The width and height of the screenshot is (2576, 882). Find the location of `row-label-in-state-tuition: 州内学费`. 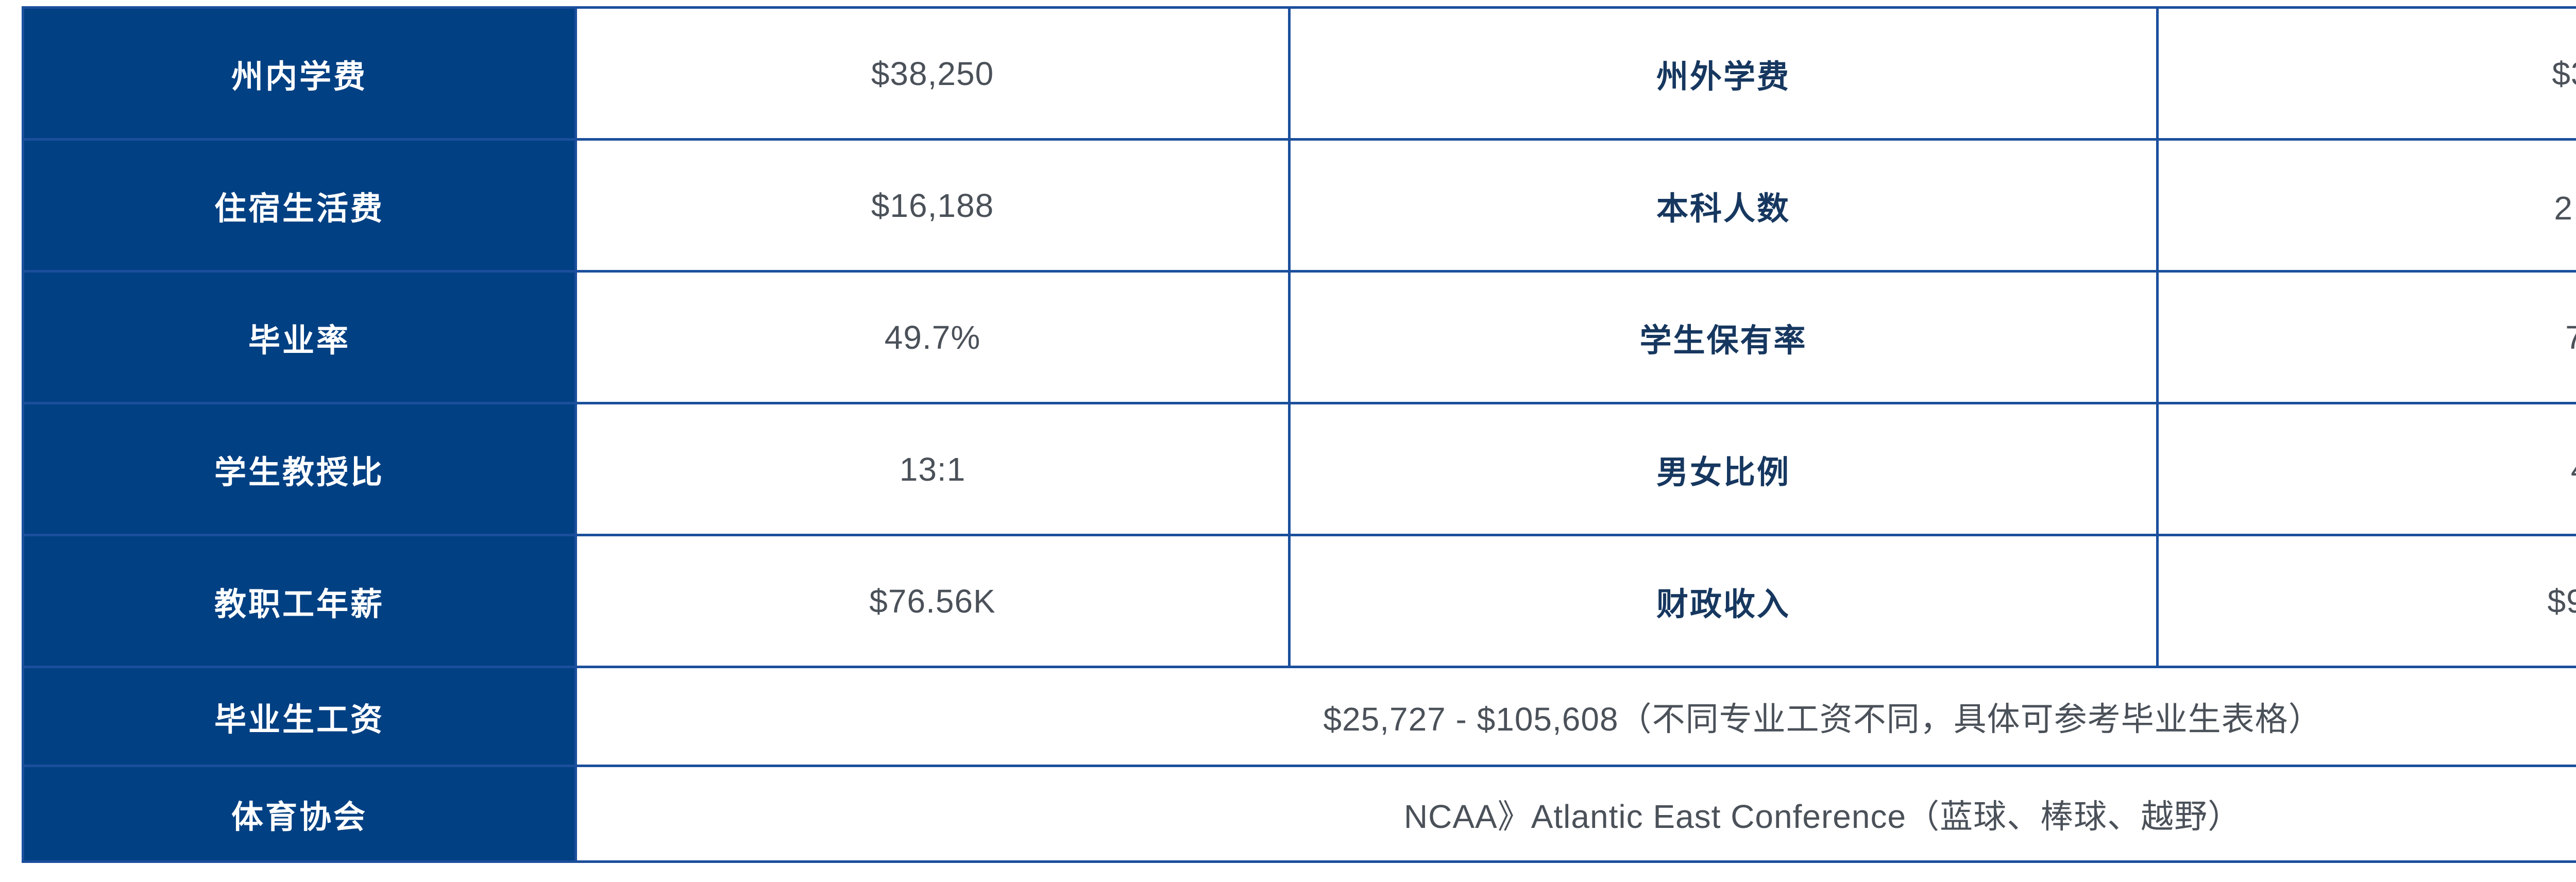

row-label-in-state-tuition: 州内学费 is located at coordinates (299, 74).